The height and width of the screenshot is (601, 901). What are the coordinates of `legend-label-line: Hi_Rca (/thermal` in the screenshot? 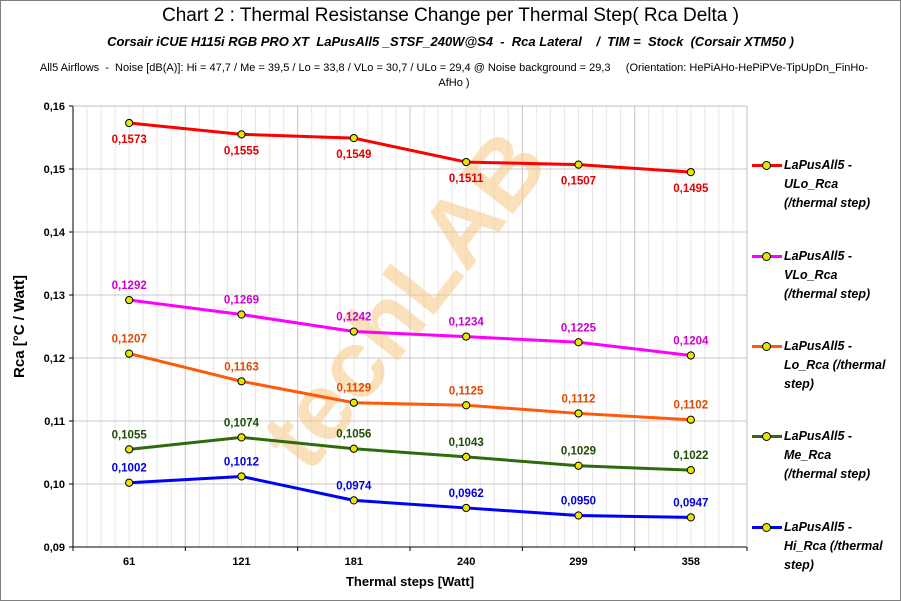 It's located at (833, 546).